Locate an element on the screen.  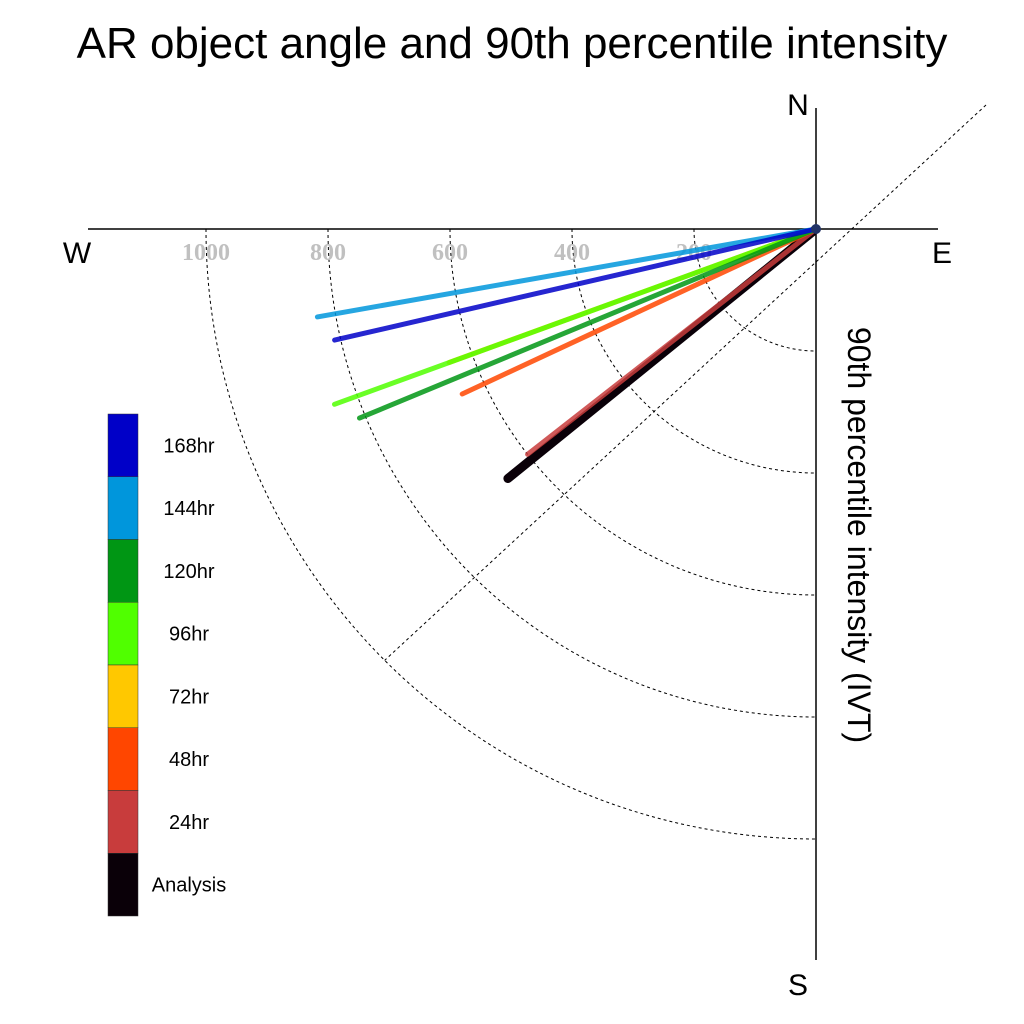
vector-48hr is located at coordinates (639, 311).